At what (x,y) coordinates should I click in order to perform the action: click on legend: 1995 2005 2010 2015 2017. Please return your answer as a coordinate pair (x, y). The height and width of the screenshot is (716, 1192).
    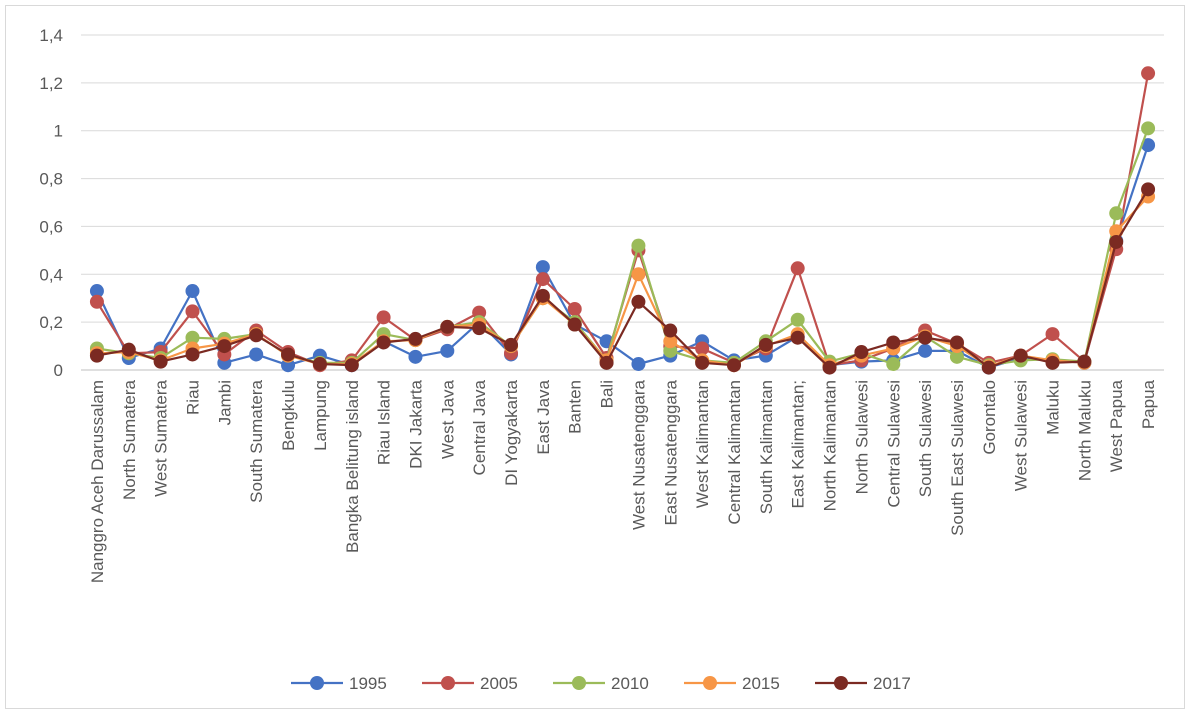
    Looking at the image, I should click on (601, 683).